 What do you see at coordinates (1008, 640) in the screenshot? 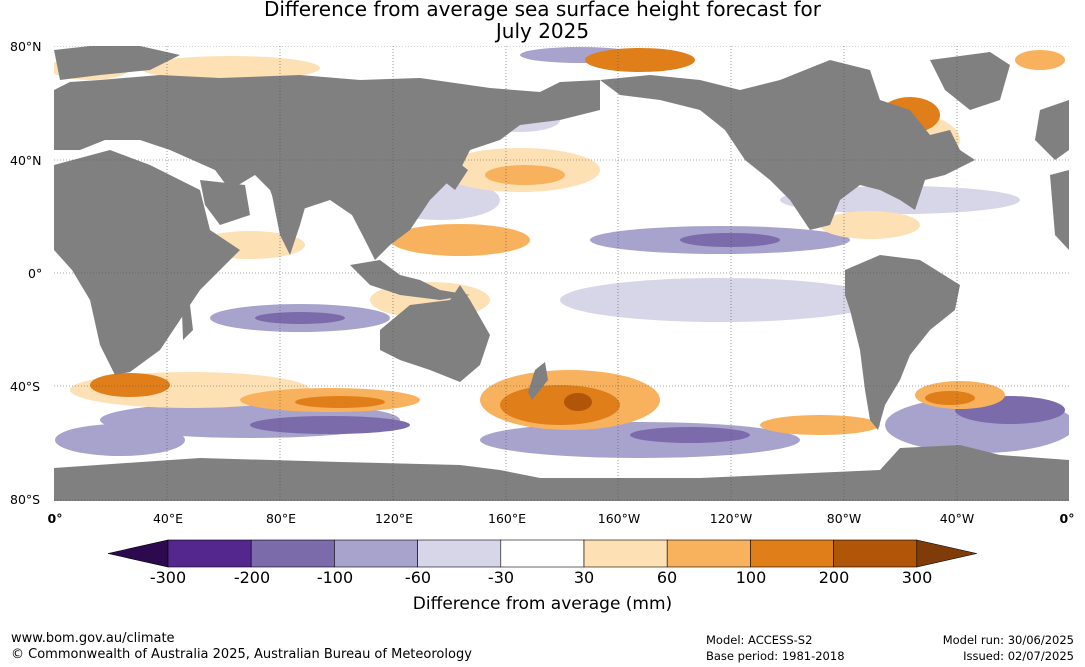
I see `footer-model-run: Model run: 30/06/2025` at bounding box center [1008, 640].